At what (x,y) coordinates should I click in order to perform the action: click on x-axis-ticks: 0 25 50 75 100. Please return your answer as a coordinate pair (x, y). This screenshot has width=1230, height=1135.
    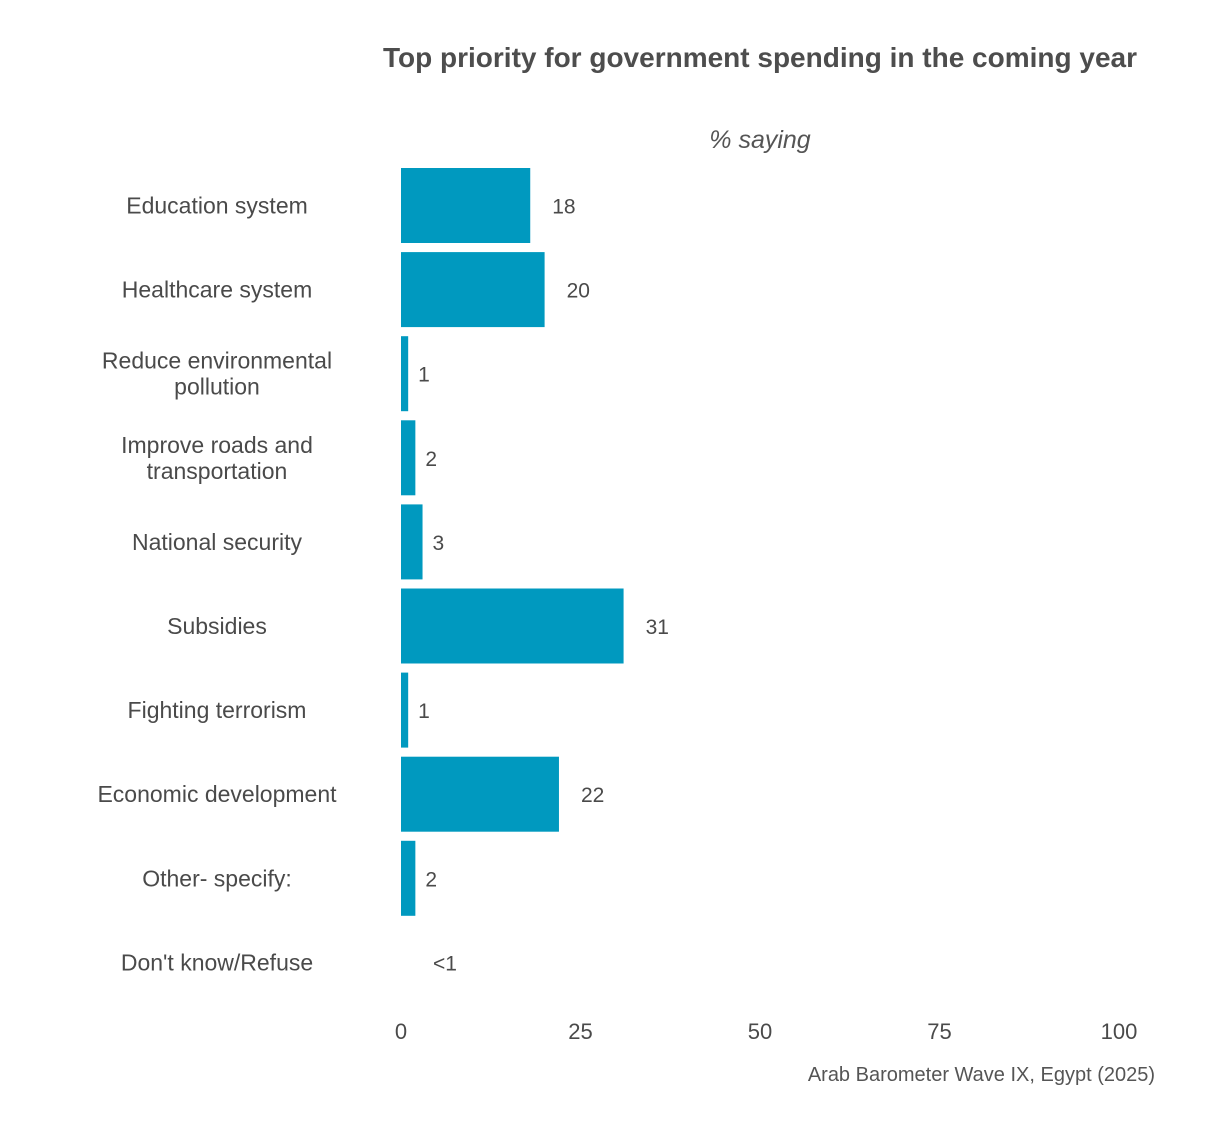
    Looking at the image, I should click on (766, 1031).